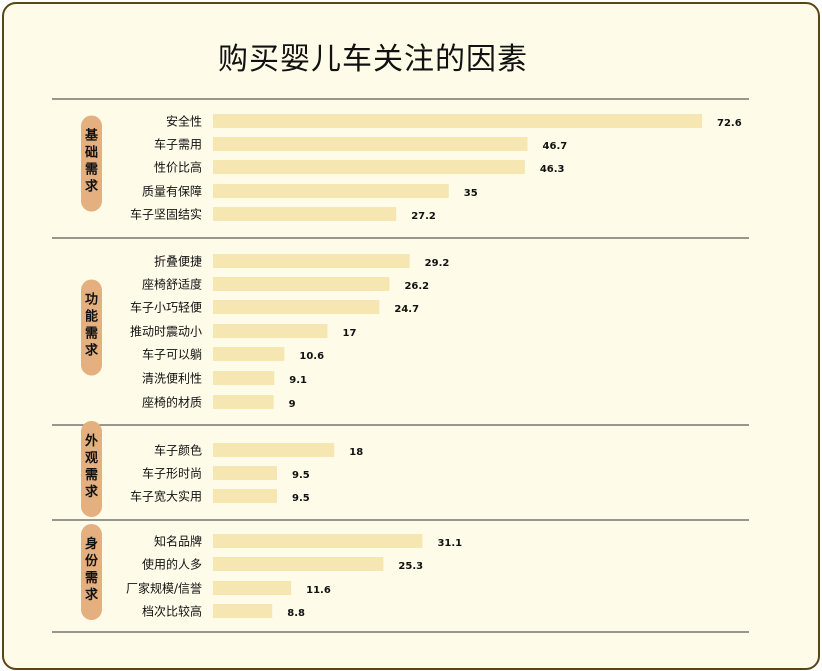 The height and width of the screenshot is (671, 822). Describe the element at coordinates (423, 216) in the screenshot. I see `data-label: 27.2` at that location.